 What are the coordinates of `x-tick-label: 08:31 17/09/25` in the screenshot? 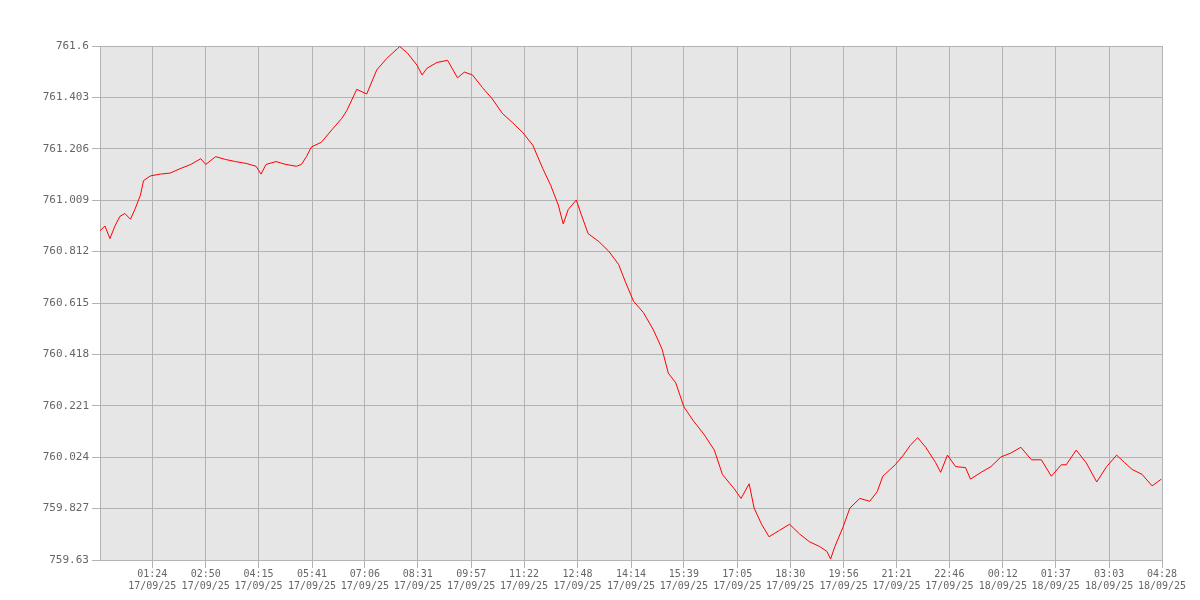 It's located at (417, 579).